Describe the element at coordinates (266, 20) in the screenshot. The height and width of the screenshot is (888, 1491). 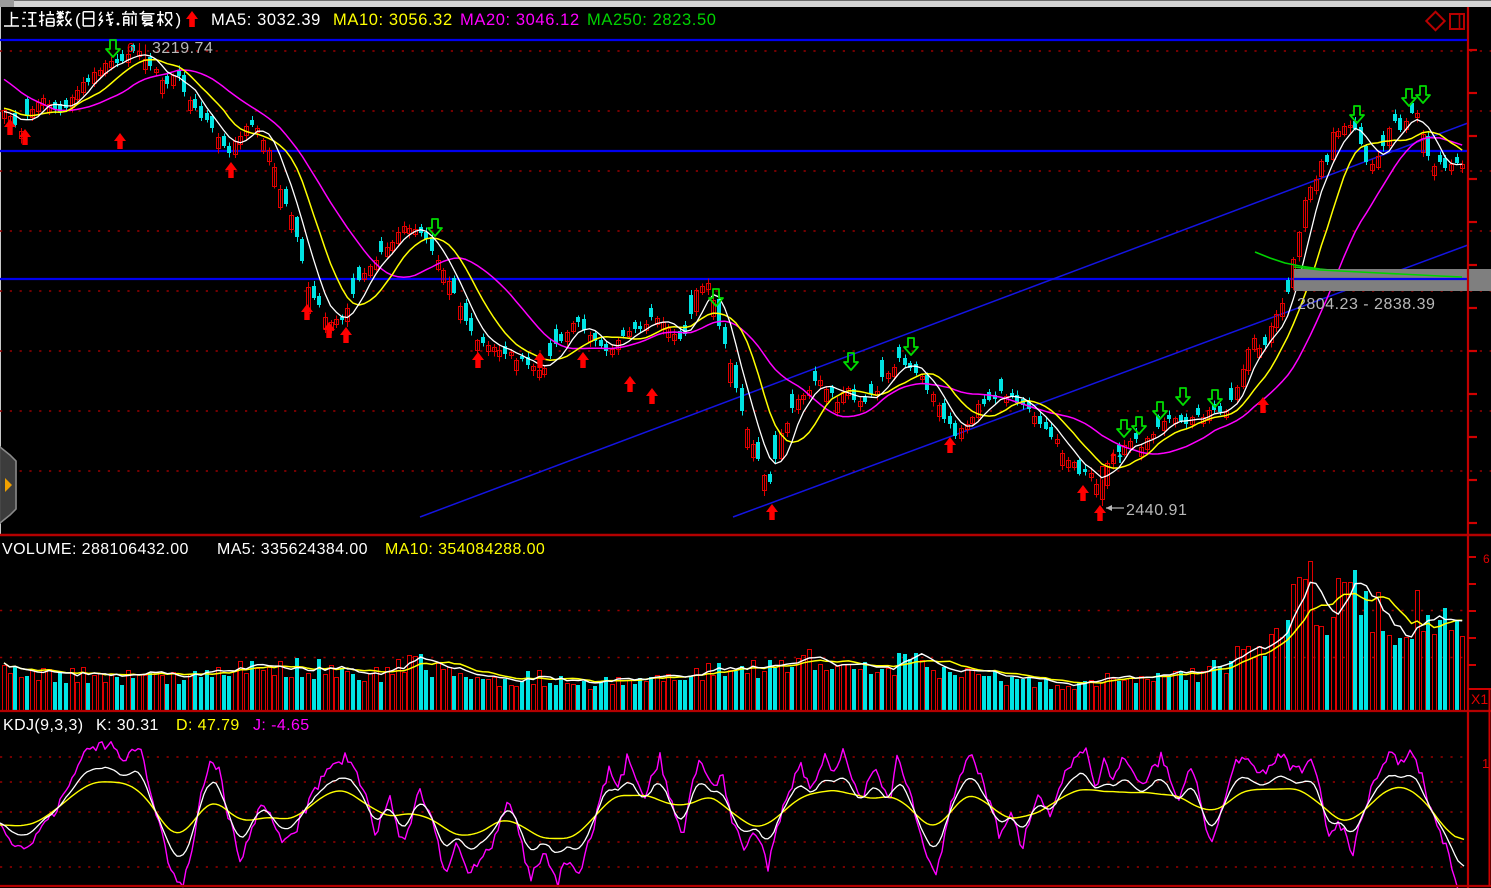
I see `svg-text: MA5: 3032.39` at that location.